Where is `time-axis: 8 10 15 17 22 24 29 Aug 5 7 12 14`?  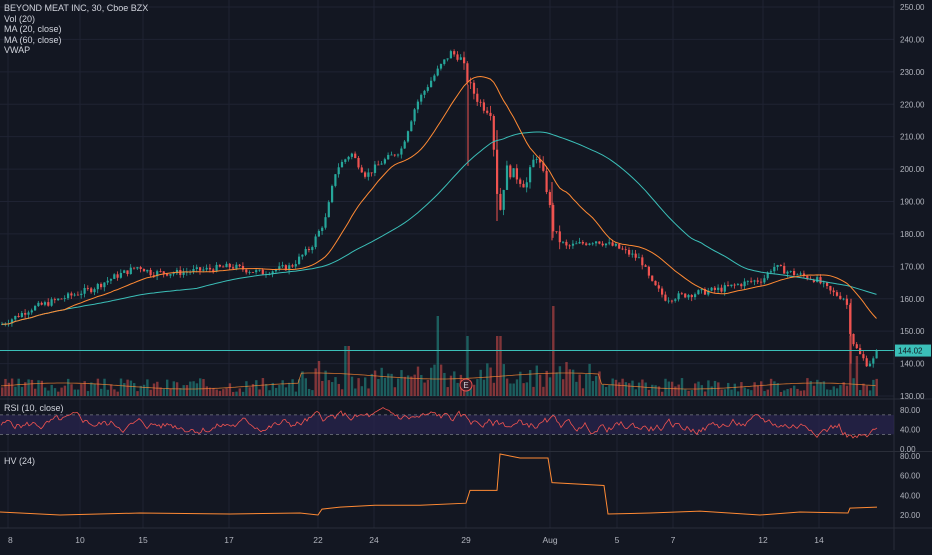
time-axis: 8 10 15 17 22 24 29 Aug 5 7 12 14 is located at coordinates (416, 540).